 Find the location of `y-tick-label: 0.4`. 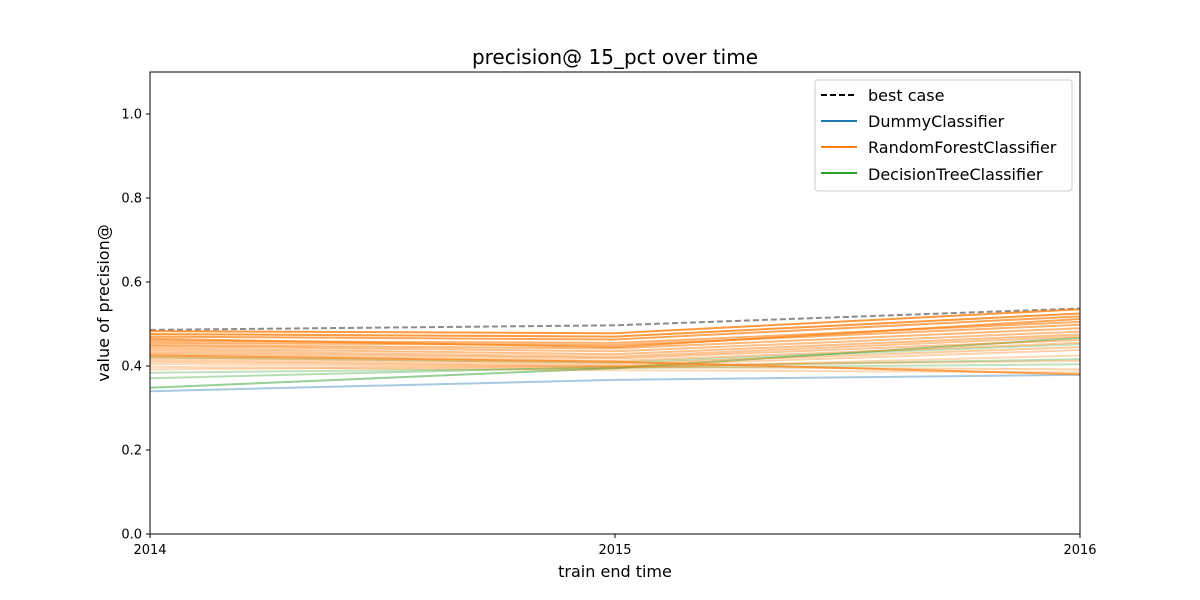

y-tick-label: 0.4 is located at coordinates (131, 367).